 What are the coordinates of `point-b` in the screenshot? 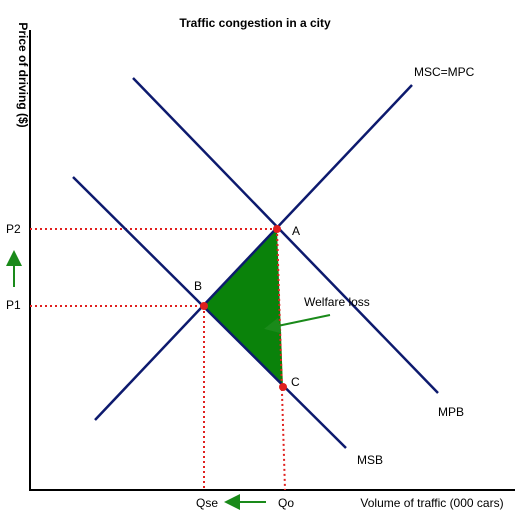 It's located at (204, 306).